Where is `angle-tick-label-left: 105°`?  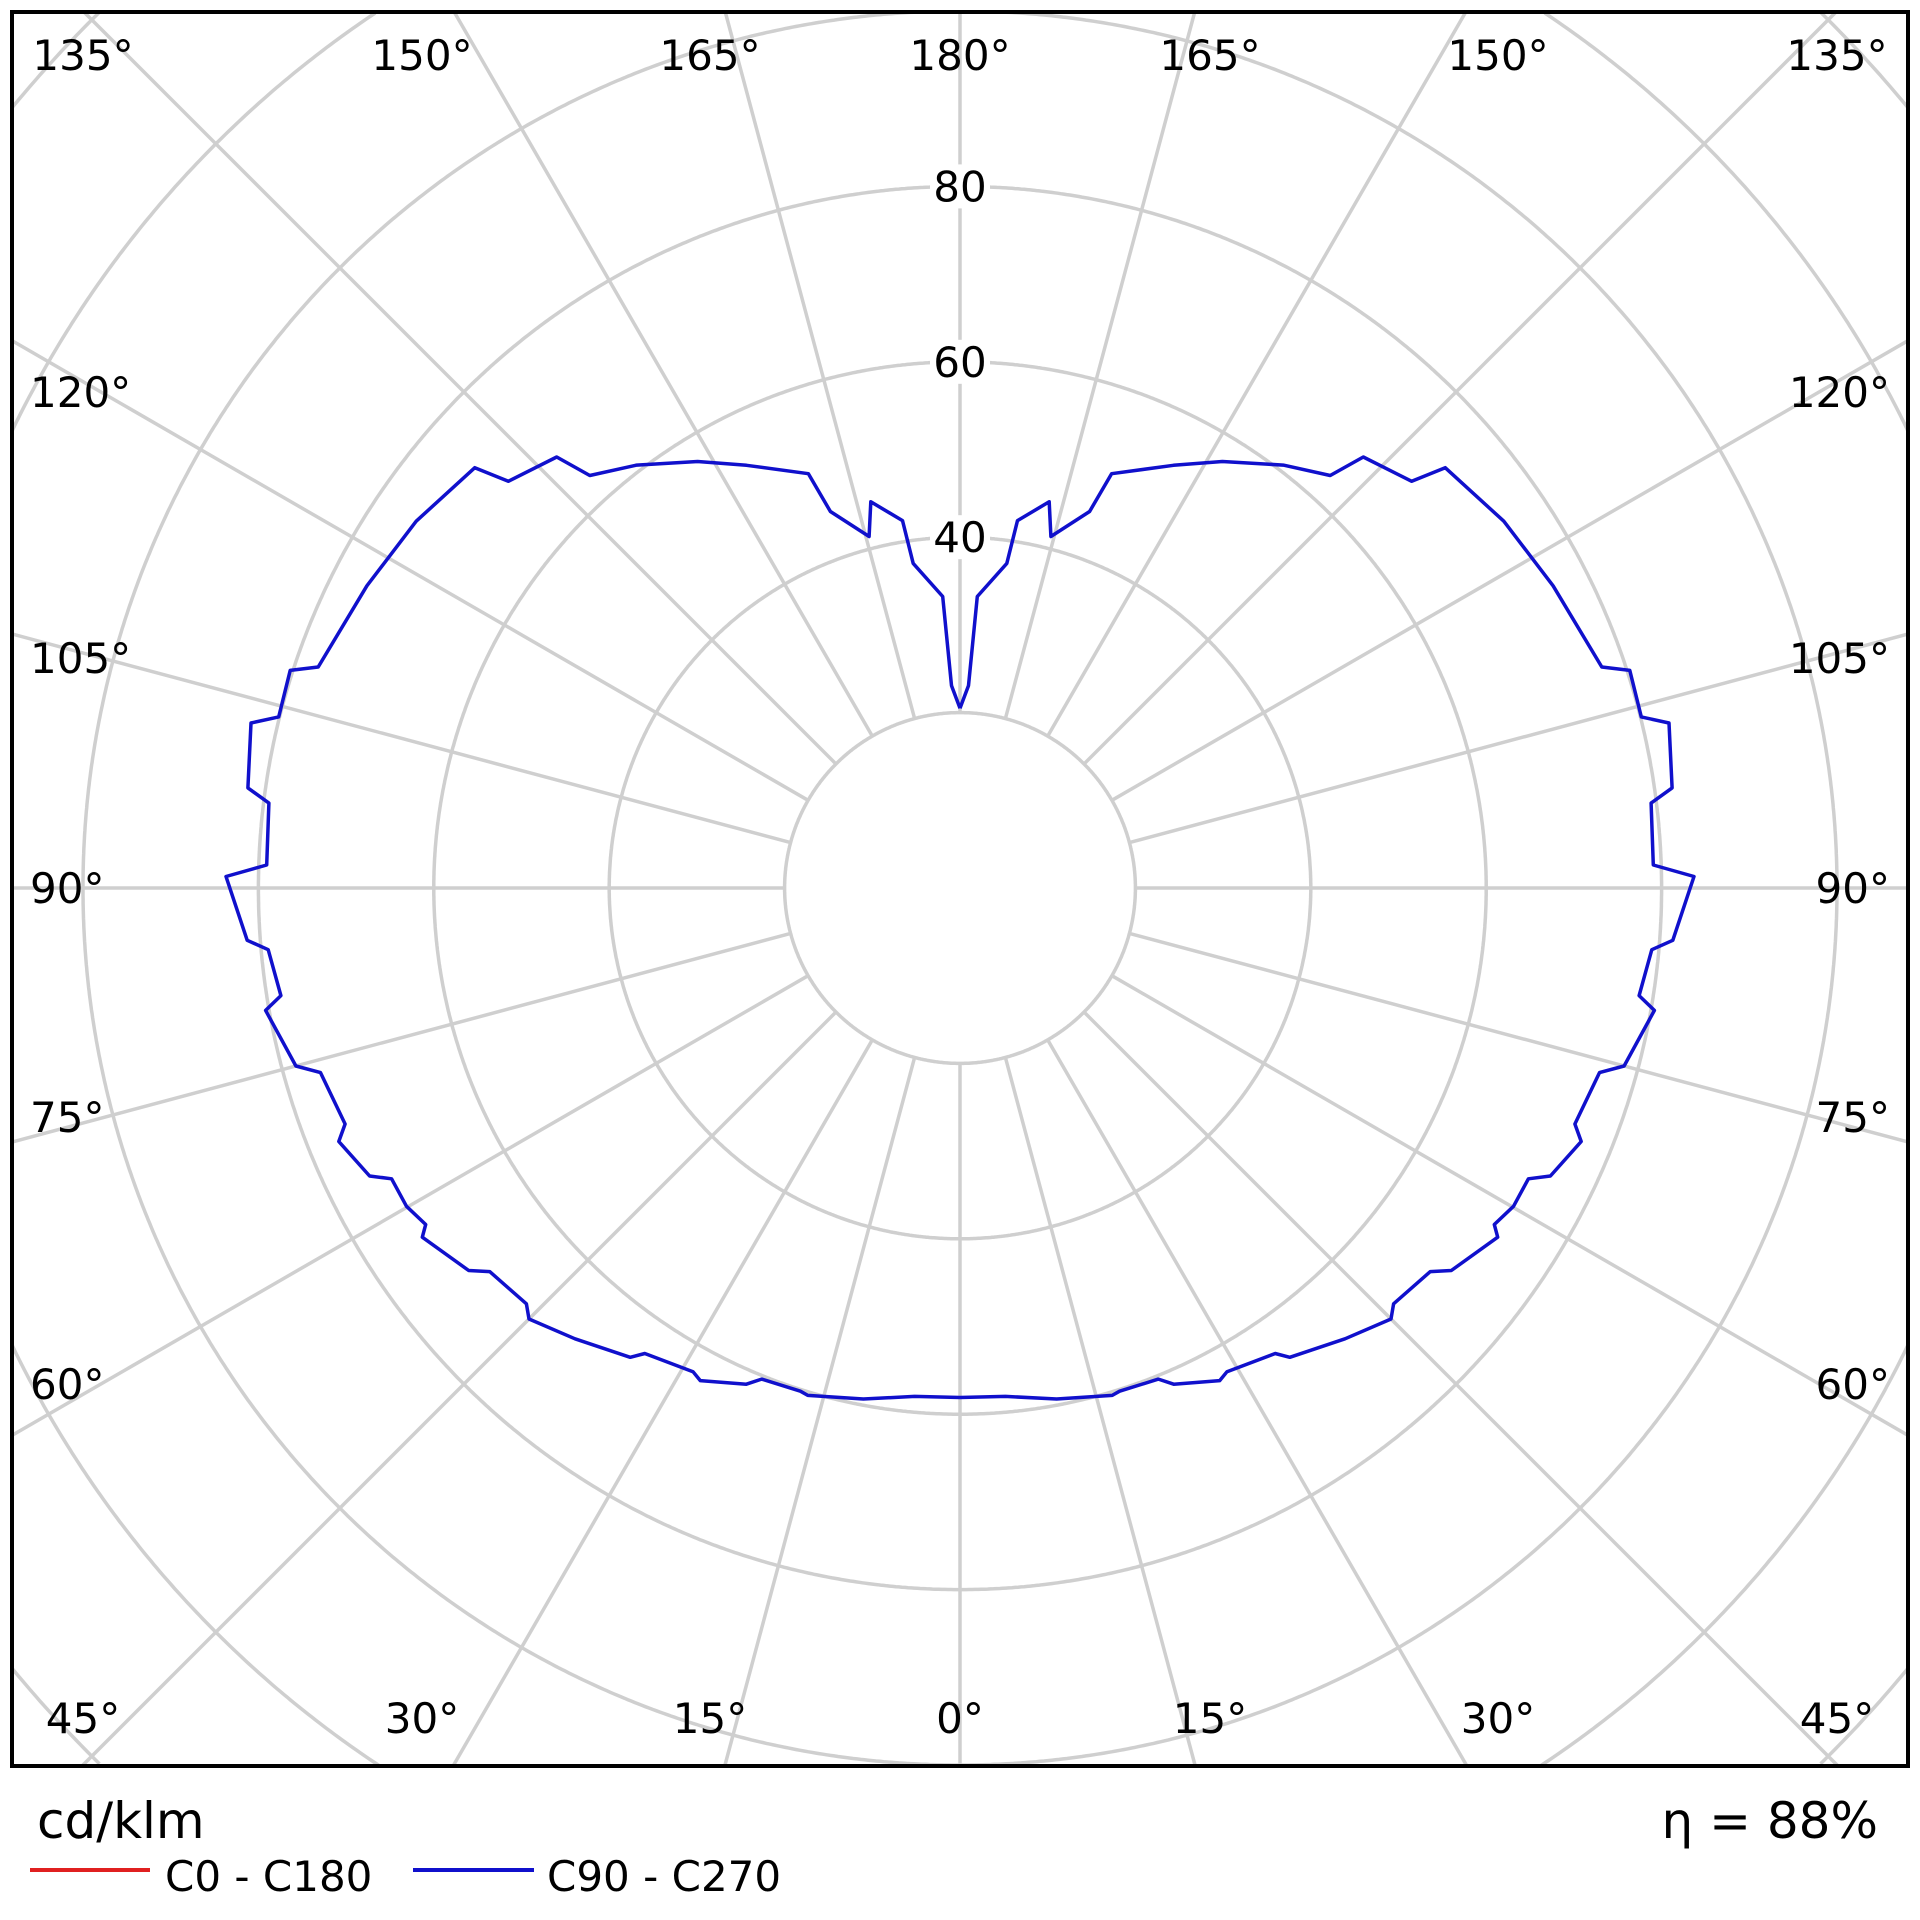
angle-tick-label-left: 105° is located at coordinates (80, 658).